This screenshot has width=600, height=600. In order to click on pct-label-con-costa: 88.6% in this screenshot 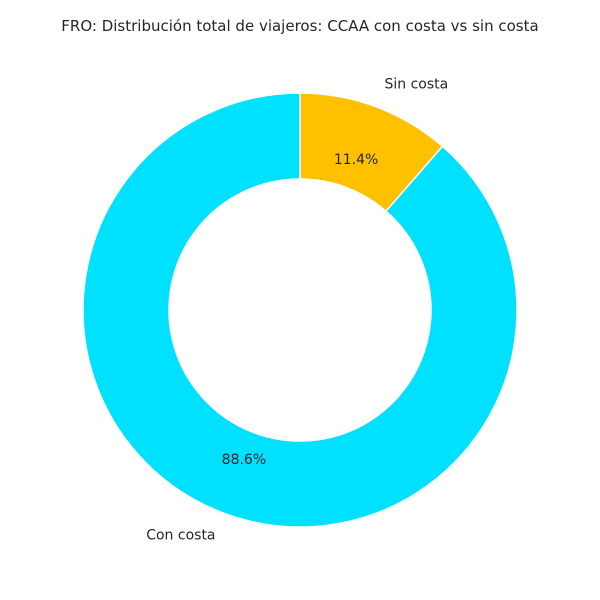, I will do `click(244, 460)`.